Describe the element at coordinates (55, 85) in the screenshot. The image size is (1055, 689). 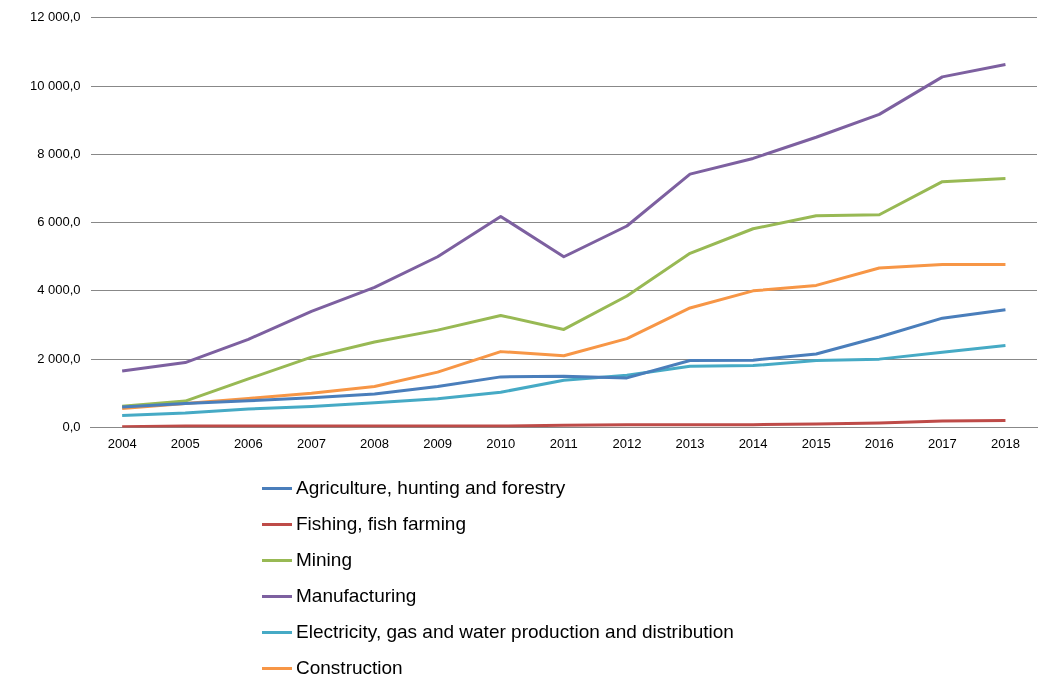
I see `y-tick-label: 10 000,0` at that location.